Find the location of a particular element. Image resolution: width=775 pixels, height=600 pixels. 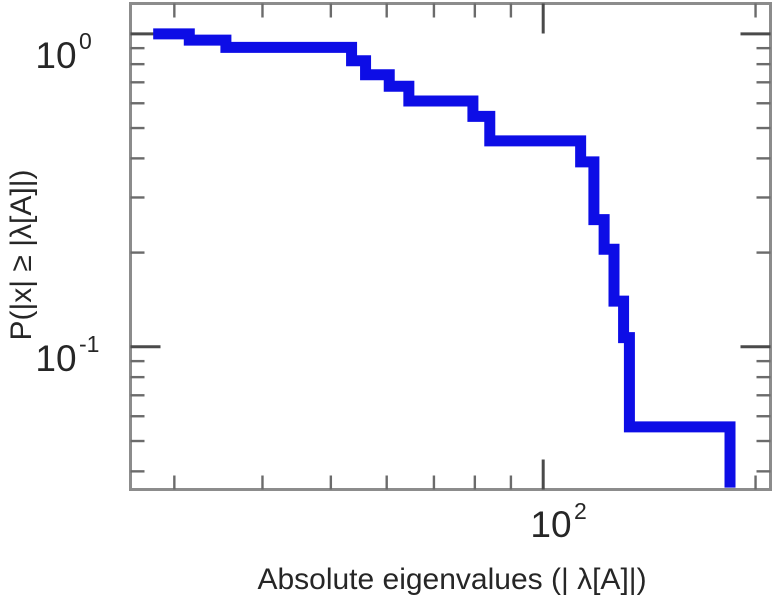

y-tick-mantissa-0: 10 is located at coordinates (55, 55).